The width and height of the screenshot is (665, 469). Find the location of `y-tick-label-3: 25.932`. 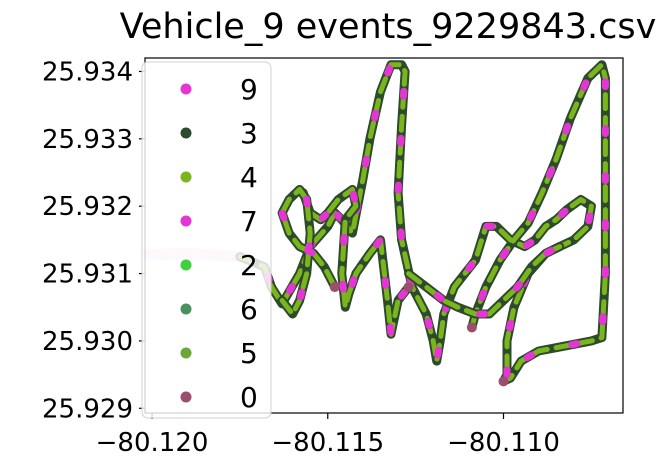

y-tick-label-3: 25.932 is located at coordinates (87, 207).